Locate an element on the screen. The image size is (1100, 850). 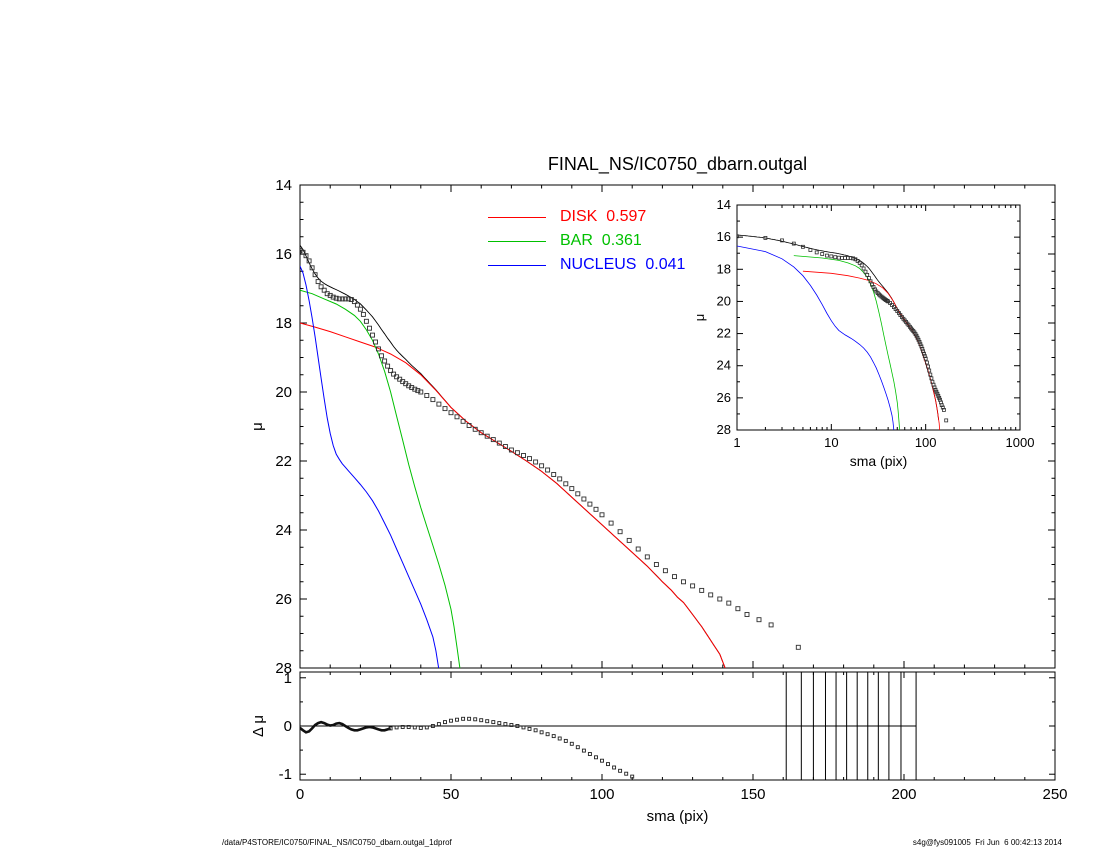
inset-x-axis-label: sma (pix) is located at coordinates (879, 461).